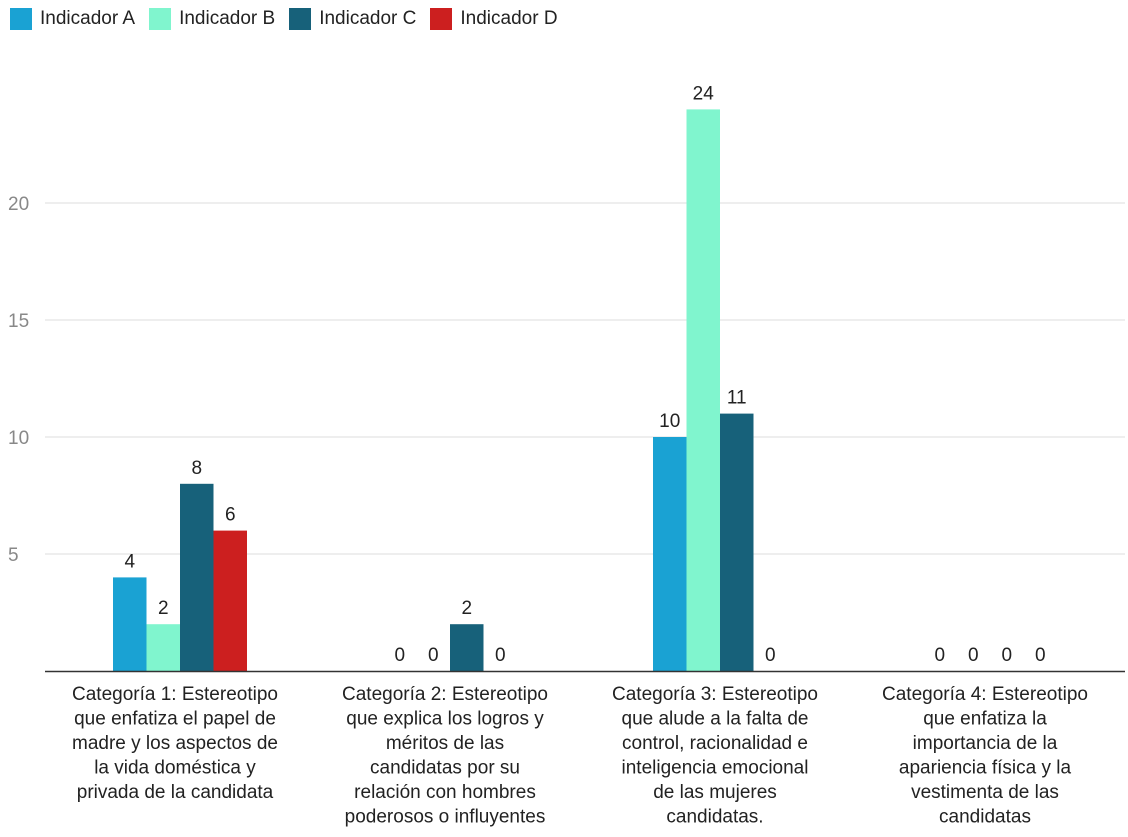  I want to click on x-tick-label-line: Categoría 3: Estereotipo, so click(715, 694).